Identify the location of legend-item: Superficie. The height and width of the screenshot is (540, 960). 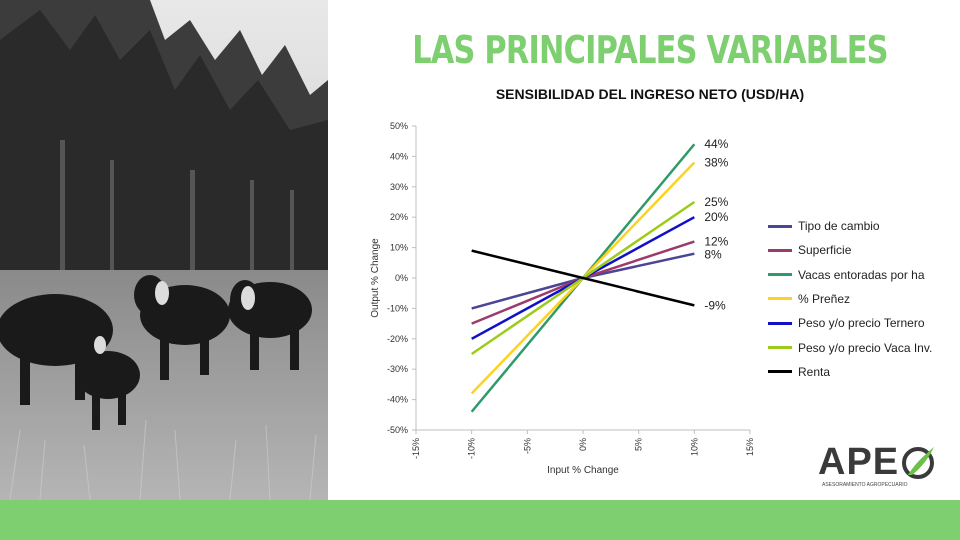
(809, 250).